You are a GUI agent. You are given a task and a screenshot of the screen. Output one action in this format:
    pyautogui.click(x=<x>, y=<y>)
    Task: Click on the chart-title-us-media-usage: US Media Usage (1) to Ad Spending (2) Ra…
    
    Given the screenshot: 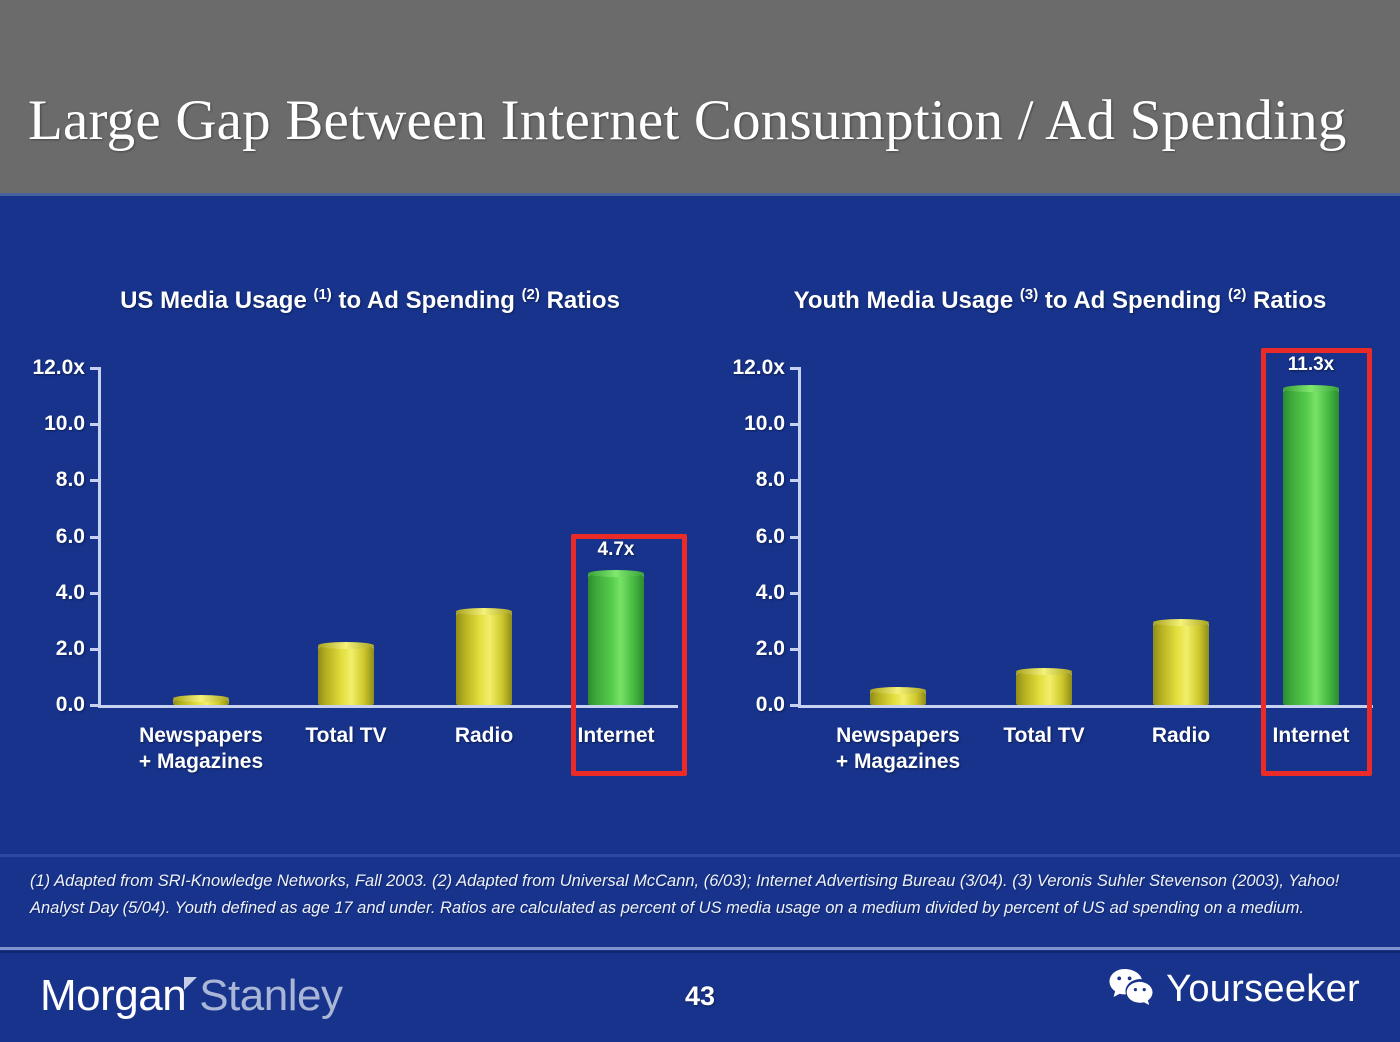 What is the action you would take?
    pyautogui.click(x=370, y=300)
    